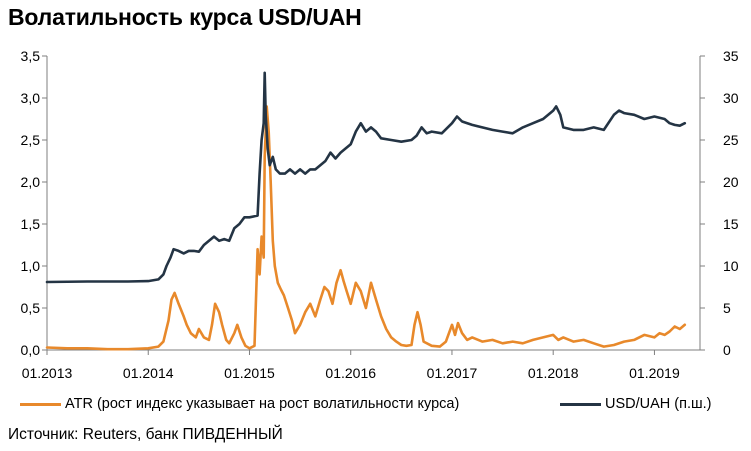  What do you see at coordinates (31, 266) in the screenshot?
I see `y-left-tick-label: 1,0` at bounding box center [31, 266].